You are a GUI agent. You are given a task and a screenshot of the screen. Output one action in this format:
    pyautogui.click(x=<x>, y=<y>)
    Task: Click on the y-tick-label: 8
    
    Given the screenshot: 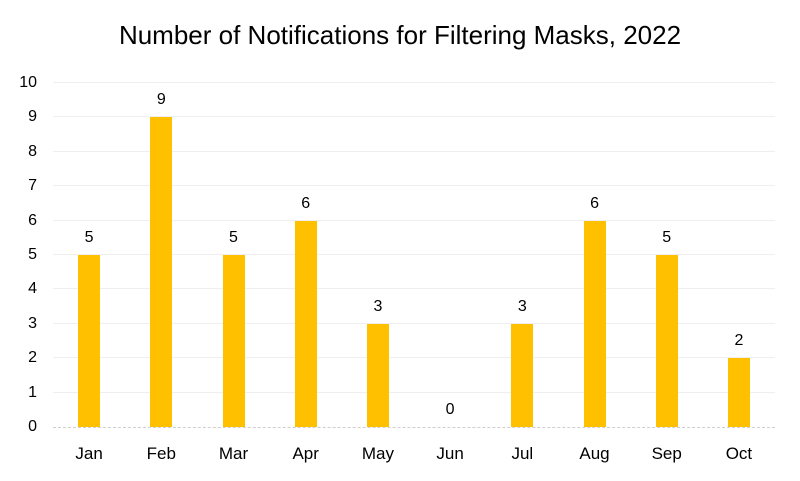 What is the action you would take?
    pyautogui.click(x=32, y=151)
    